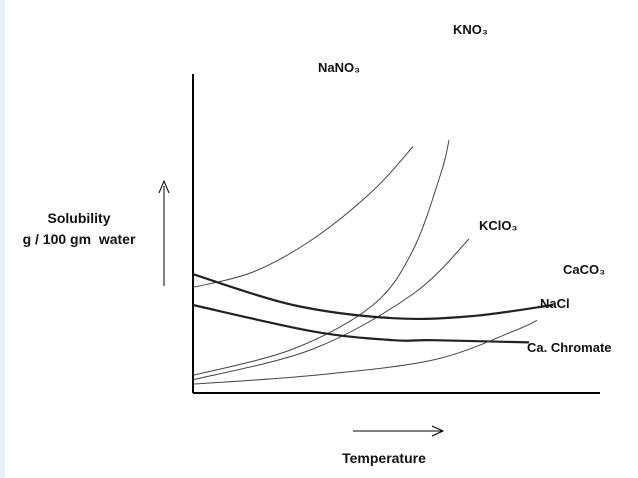 This screenshot has height=478, width=638. Describe the element at coordinates (339, 67) in the screenshot. I see `series-label-nano3: NaNO₃` at that location.